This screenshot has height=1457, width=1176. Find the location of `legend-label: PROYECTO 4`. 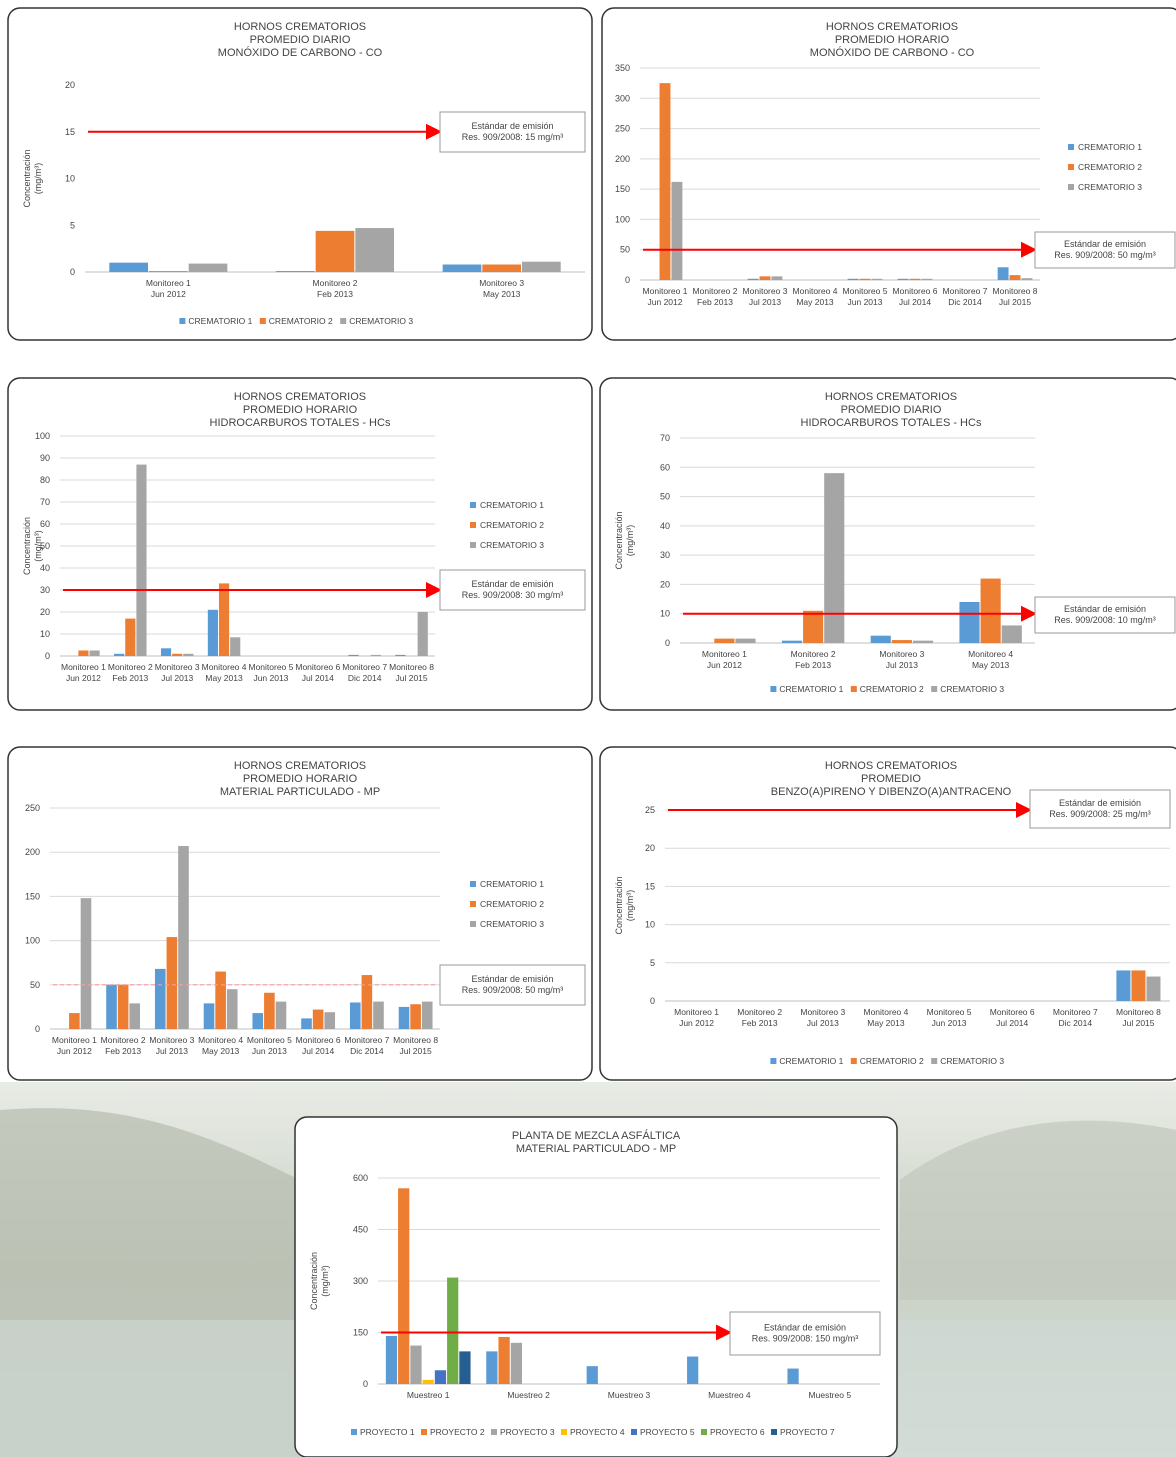

legend-label: PROYECTO 4 is located at coordinates (597, 1432).